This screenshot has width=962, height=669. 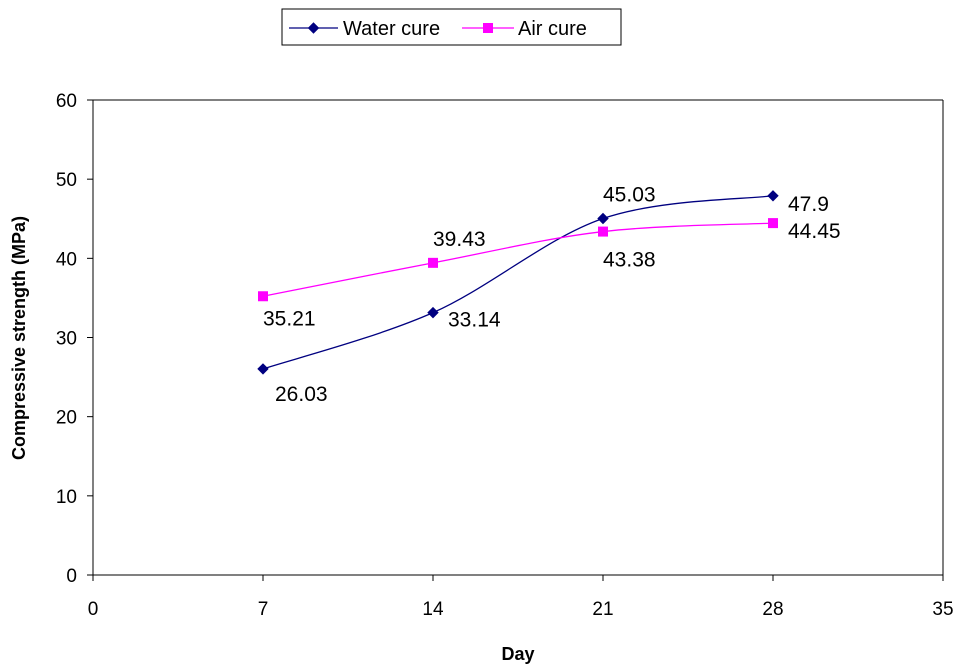 I want to click on data-label: 45.03, so click(x=629, y=195).